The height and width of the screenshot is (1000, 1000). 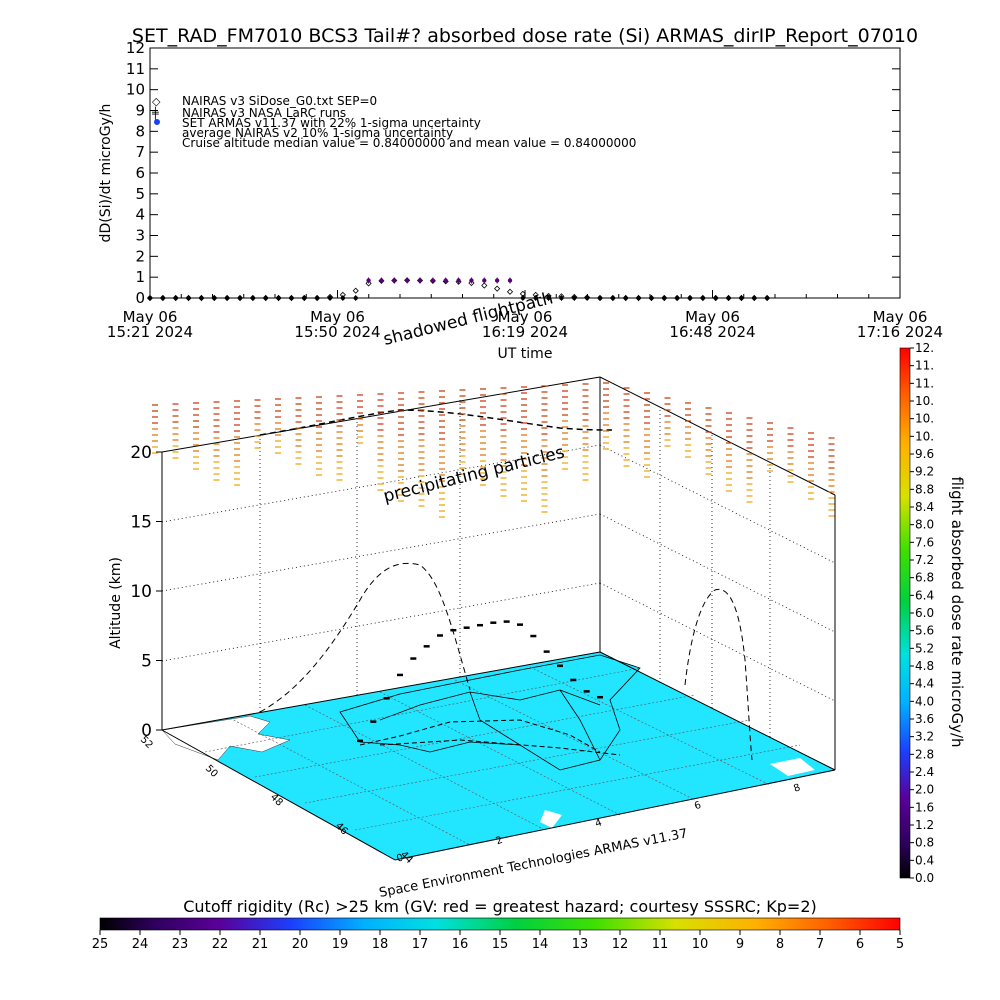 What do you see at coordinates (924, 860) in the screenshot?
I see `right-colorbar-tick-label: 0.4` at bounding box center [924, 860].